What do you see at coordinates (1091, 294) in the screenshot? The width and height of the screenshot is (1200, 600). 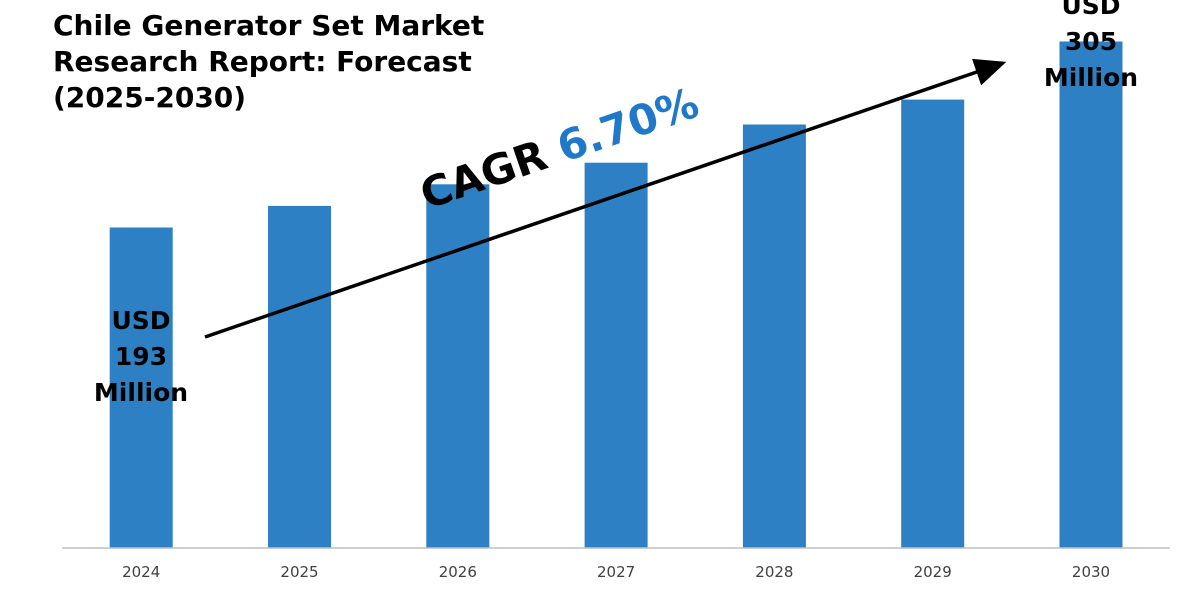 I see `bar-2030` at bounding box center [1091, 294].